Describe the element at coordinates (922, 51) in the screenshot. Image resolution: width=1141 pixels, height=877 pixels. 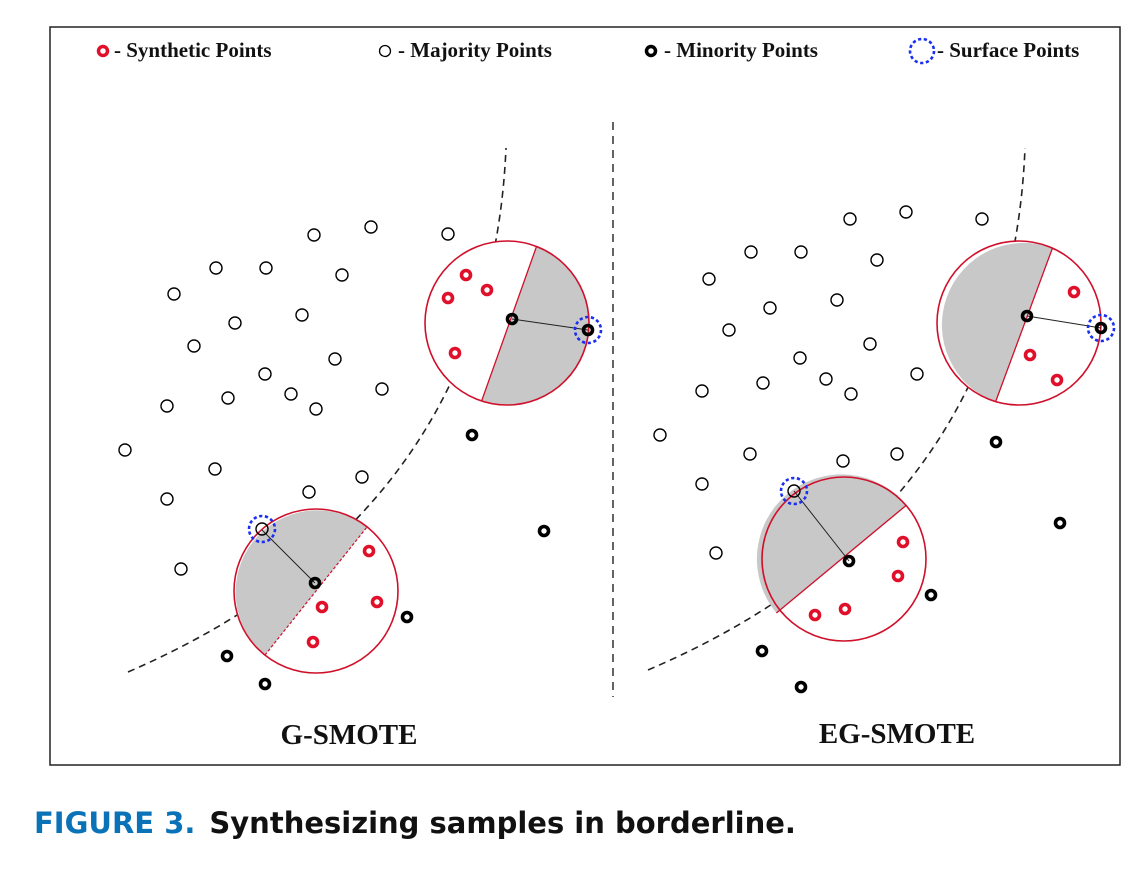
I see `legend-surface-marker` at that location.